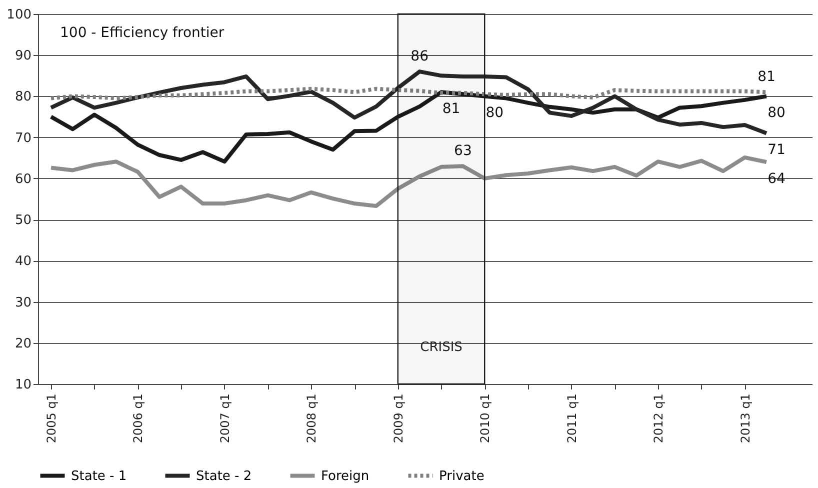 This screenshot has height=488, width=818. Describe the element at coordinates (463, 151) in the screenshot. I see `data-label: 63` at that location.